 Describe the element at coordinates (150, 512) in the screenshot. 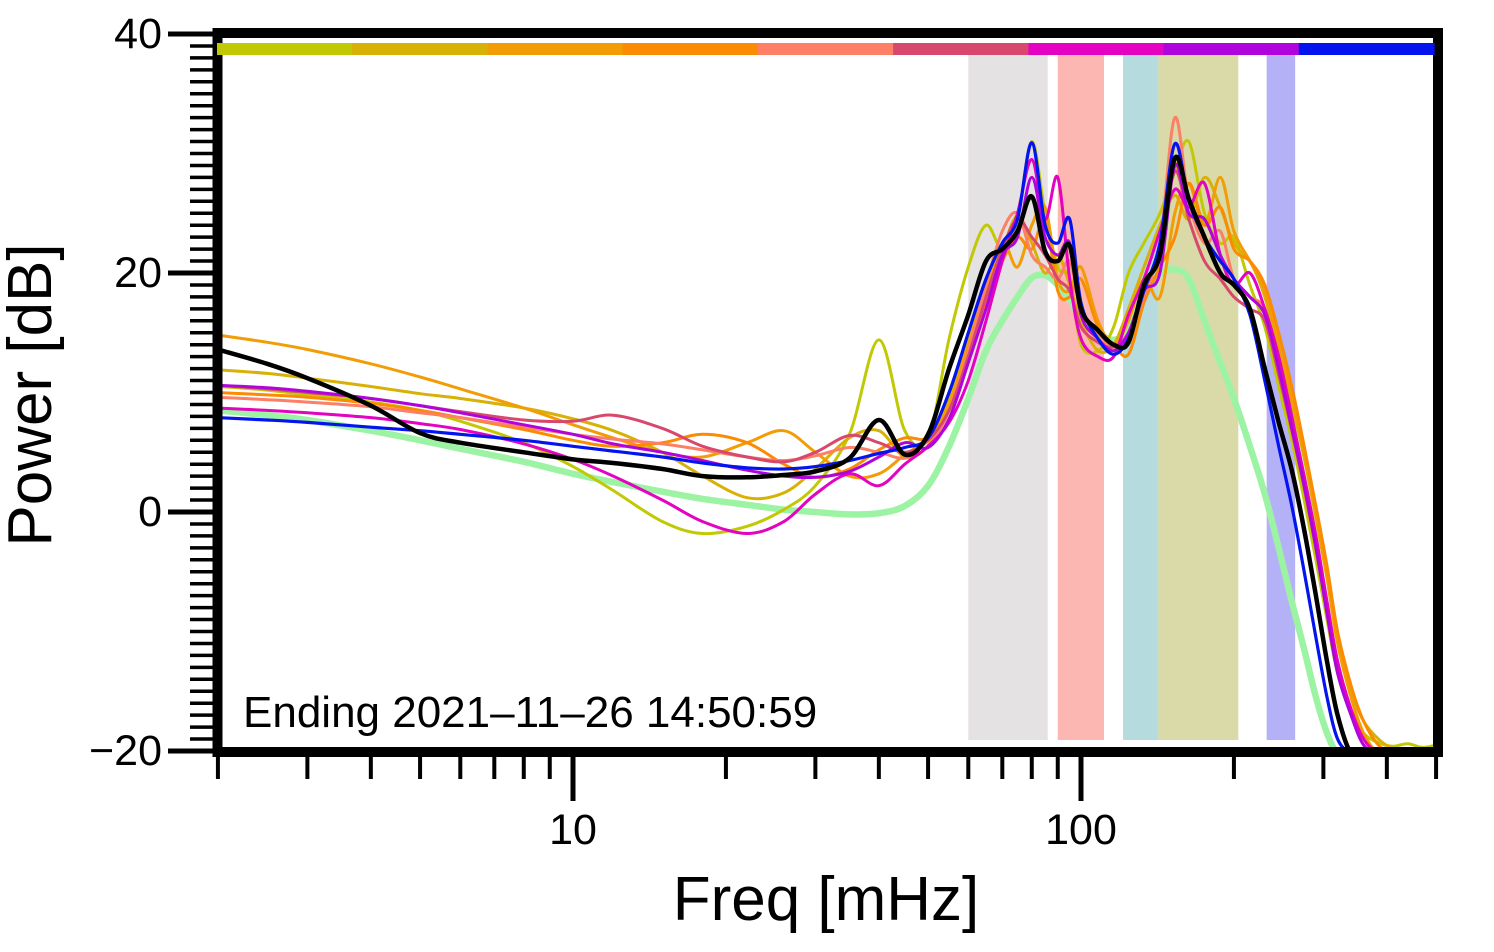

I see `y-tick-label: 0` at that location.